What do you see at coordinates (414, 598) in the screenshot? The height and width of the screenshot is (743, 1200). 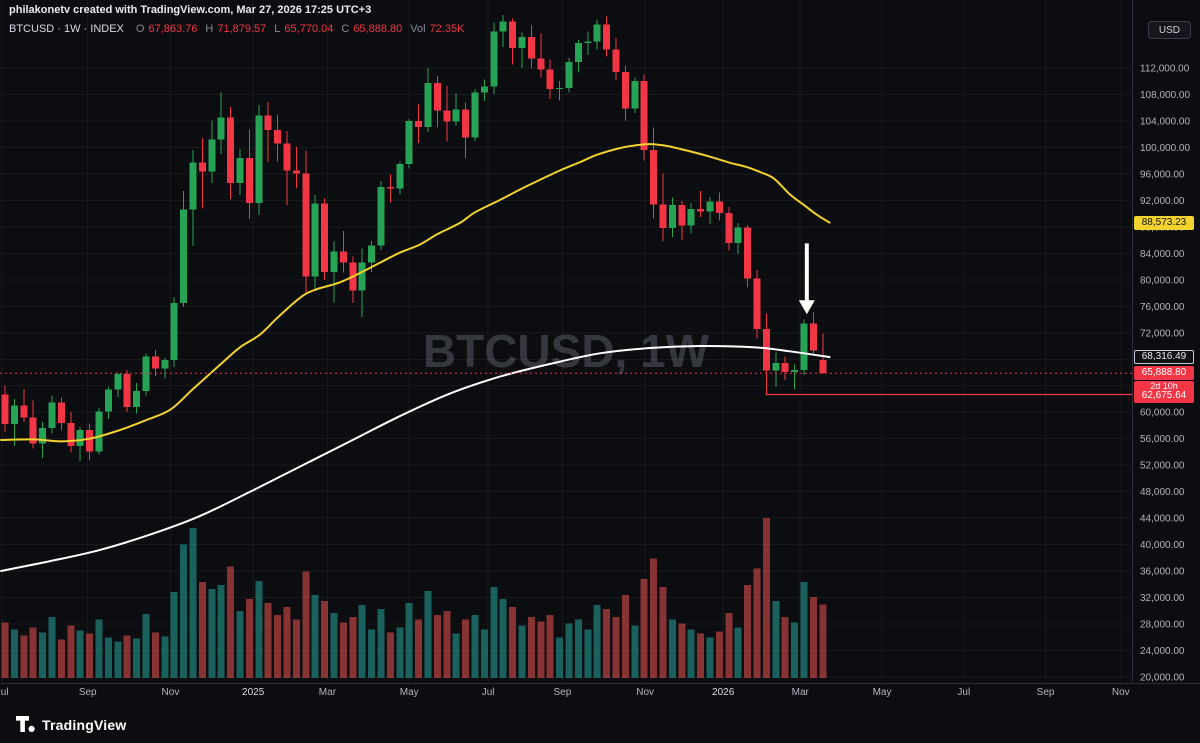 I see `volume-series` at bounding box center [414, 598].